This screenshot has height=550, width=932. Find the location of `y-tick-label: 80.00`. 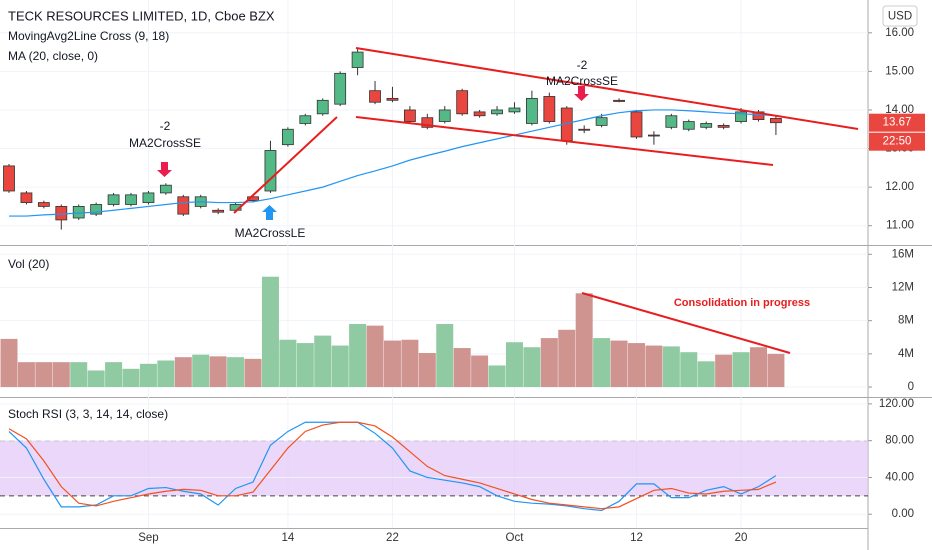

y-tick-label: 80.00 is located at coordinates (899, 441).